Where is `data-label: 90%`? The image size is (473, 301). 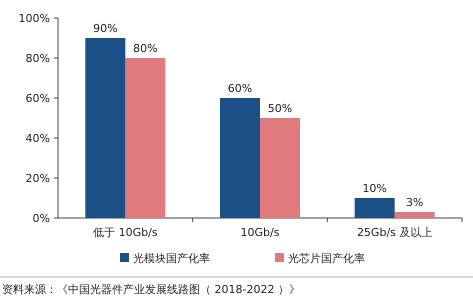
data-label: 90% is located at coordinates (105, 28).